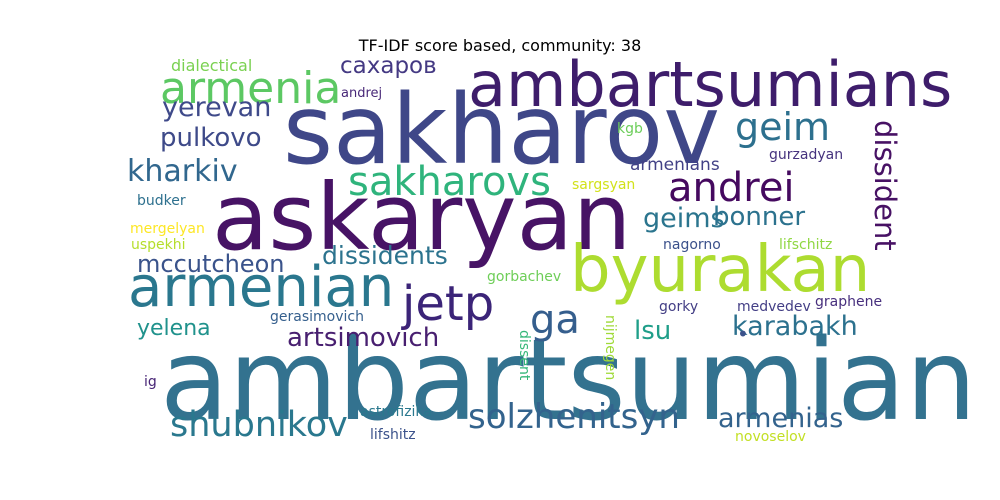  Describe the element at coordinates (502, 130) in the screenshot. I see `word: sakharov` at that location.